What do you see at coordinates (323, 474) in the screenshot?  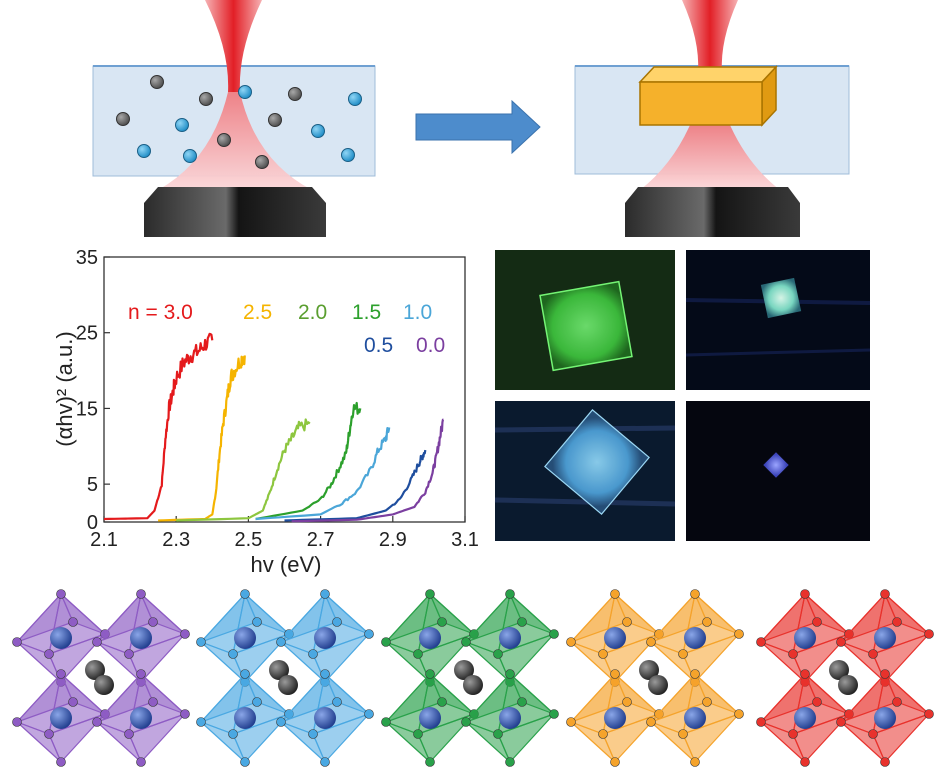 I see `series-line` at bounding box center [323, 474].